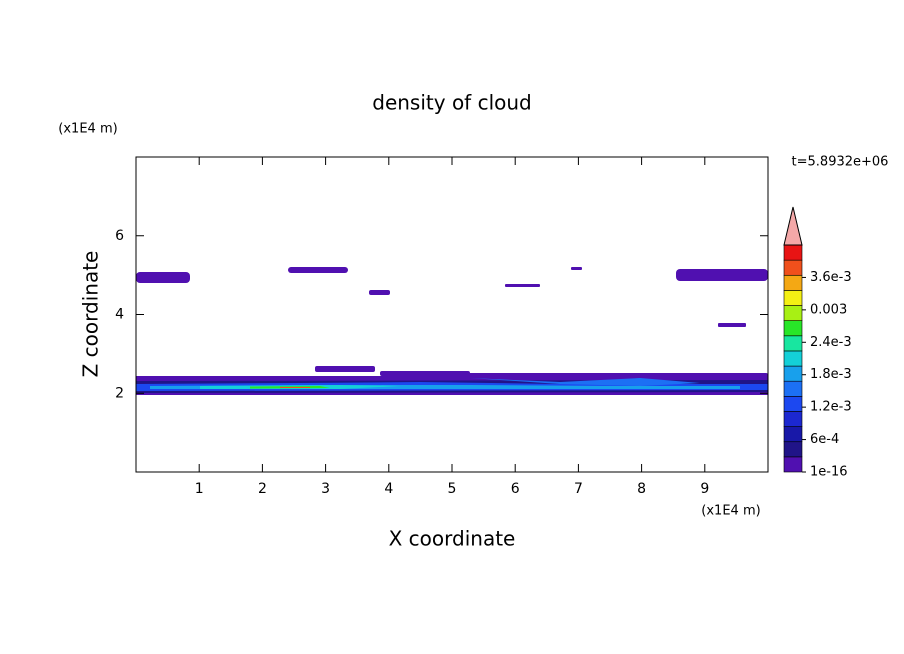  I want to click on y-tick-label: 4, so click(119, 315).